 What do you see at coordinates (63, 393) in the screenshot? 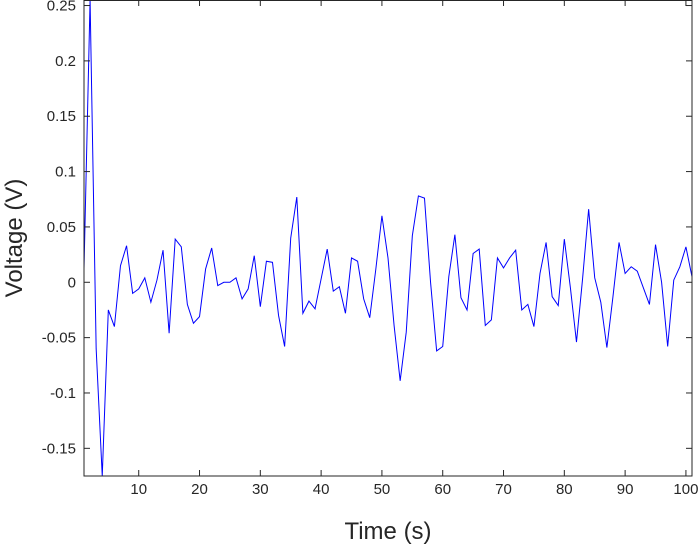
I see `y-tick-label: -0.1` at bounding box center [63, 393].